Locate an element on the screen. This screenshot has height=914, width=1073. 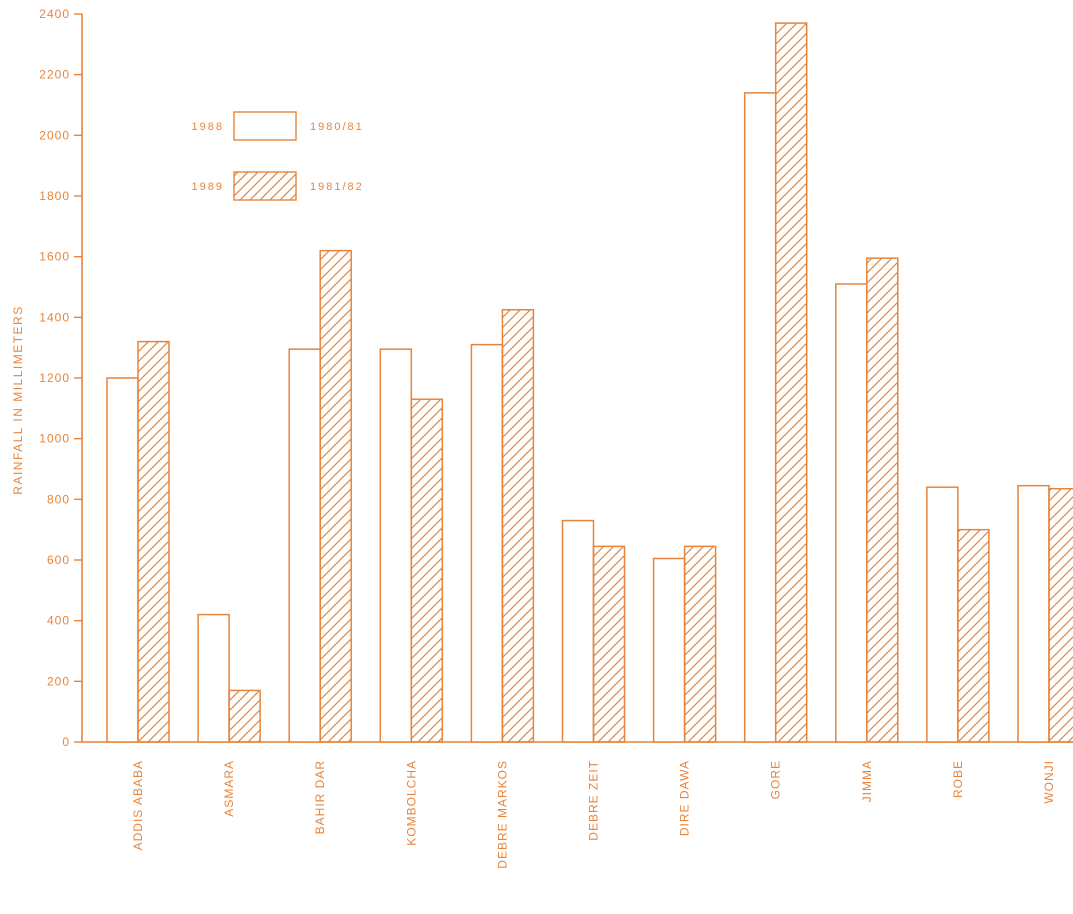
y-tick-label: 2400 is located at coordinates (54, 14).